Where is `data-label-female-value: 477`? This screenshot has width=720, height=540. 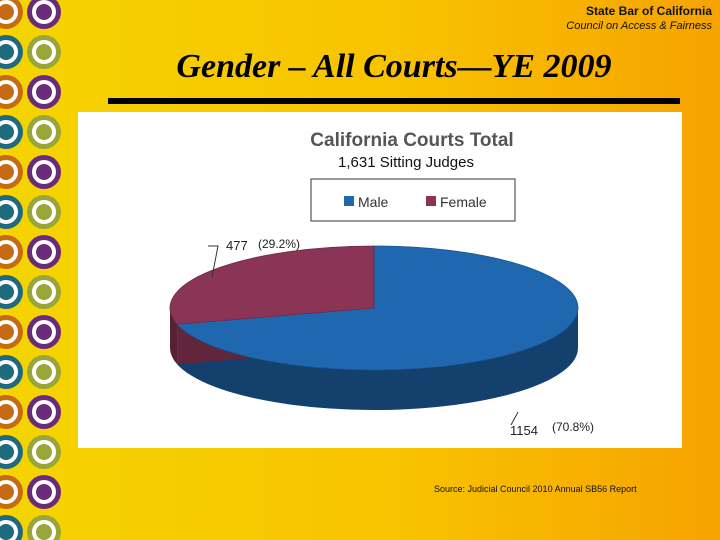
data-label-female-value: 477 is located at coordinates (237, 245).